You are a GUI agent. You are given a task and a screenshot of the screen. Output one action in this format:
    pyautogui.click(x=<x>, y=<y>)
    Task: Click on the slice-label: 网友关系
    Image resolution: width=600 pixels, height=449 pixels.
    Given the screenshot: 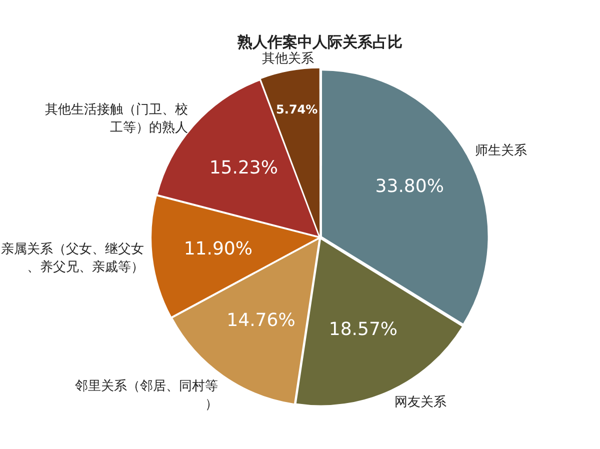 What is the action you would take?
    pyautogui.click(x=420, y=402)
    